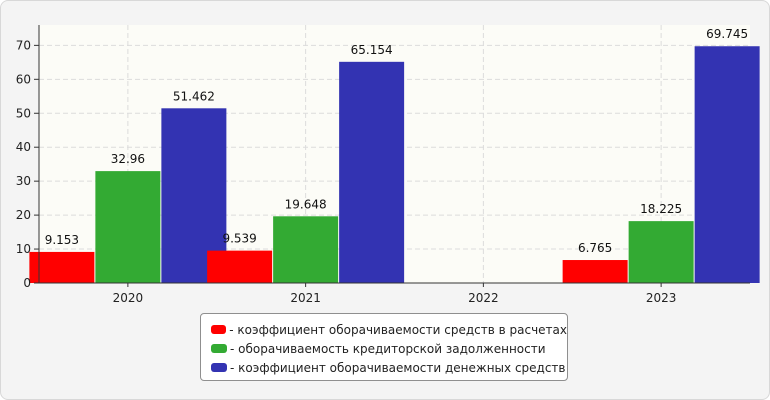 This screenshot has width=770, height=400. Describe the element at coordinates (128, 298) in the screenshot. I see `x-tick-label: 2020` at that location.